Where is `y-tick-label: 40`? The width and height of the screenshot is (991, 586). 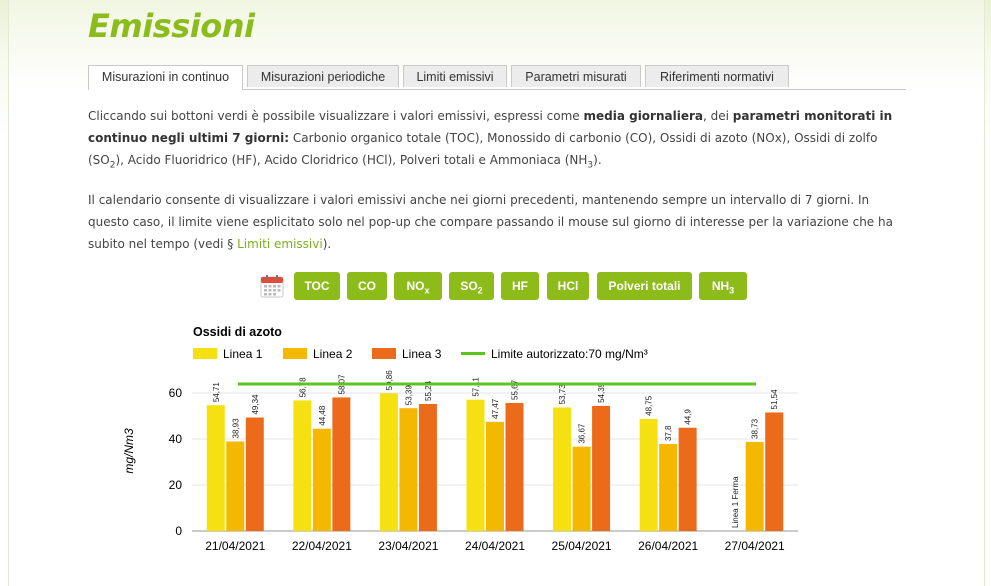 y-tick-label: 40 is located at coordinates (176, 439).